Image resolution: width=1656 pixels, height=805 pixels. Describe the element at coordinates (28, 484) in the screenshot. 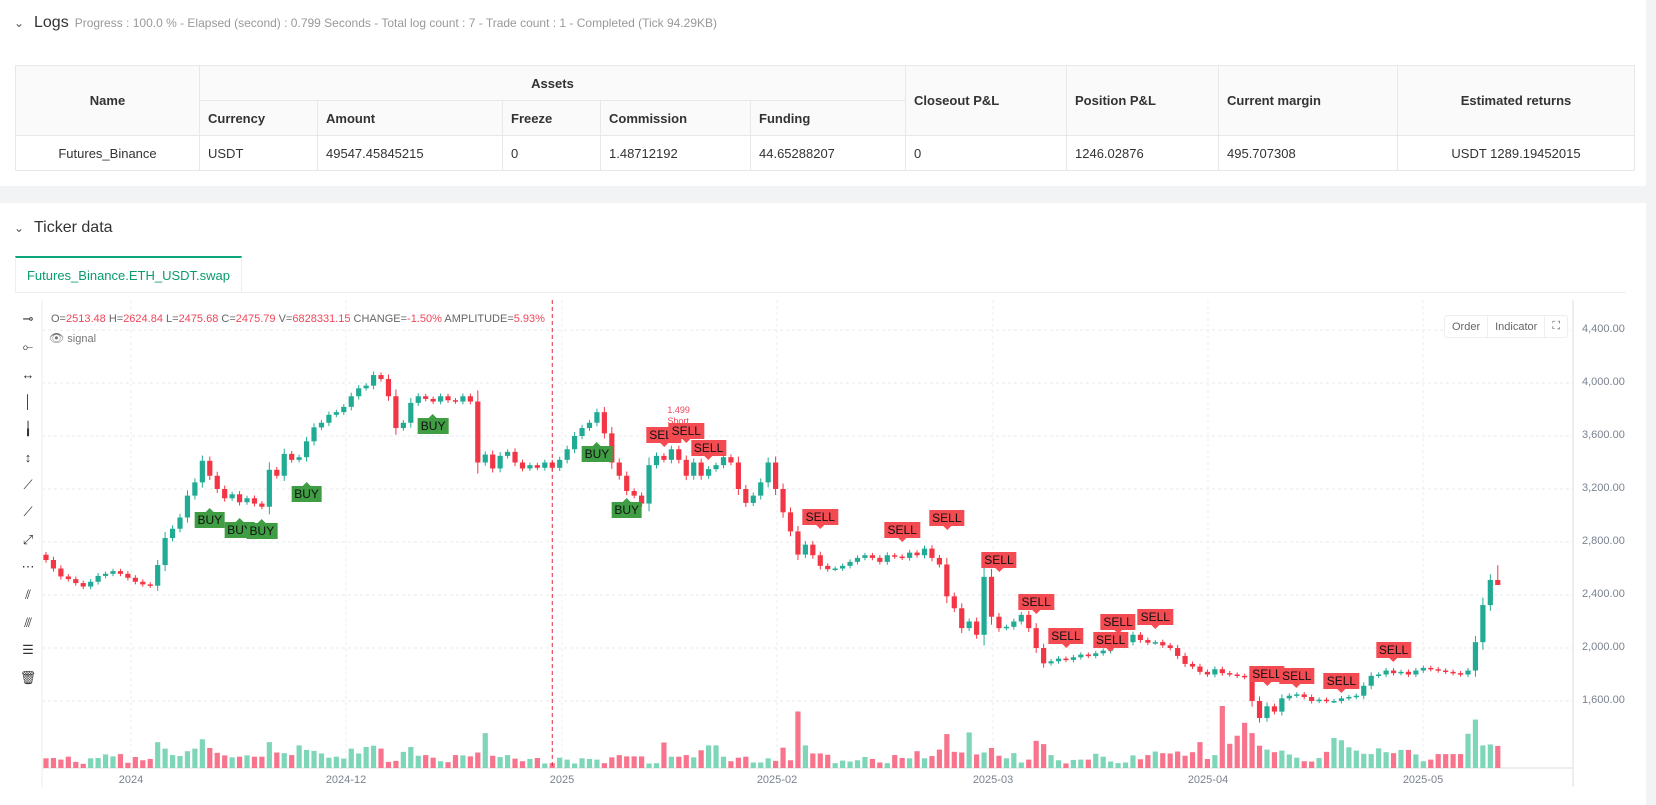

I see `trend-line-icon: ⟋` at that location.